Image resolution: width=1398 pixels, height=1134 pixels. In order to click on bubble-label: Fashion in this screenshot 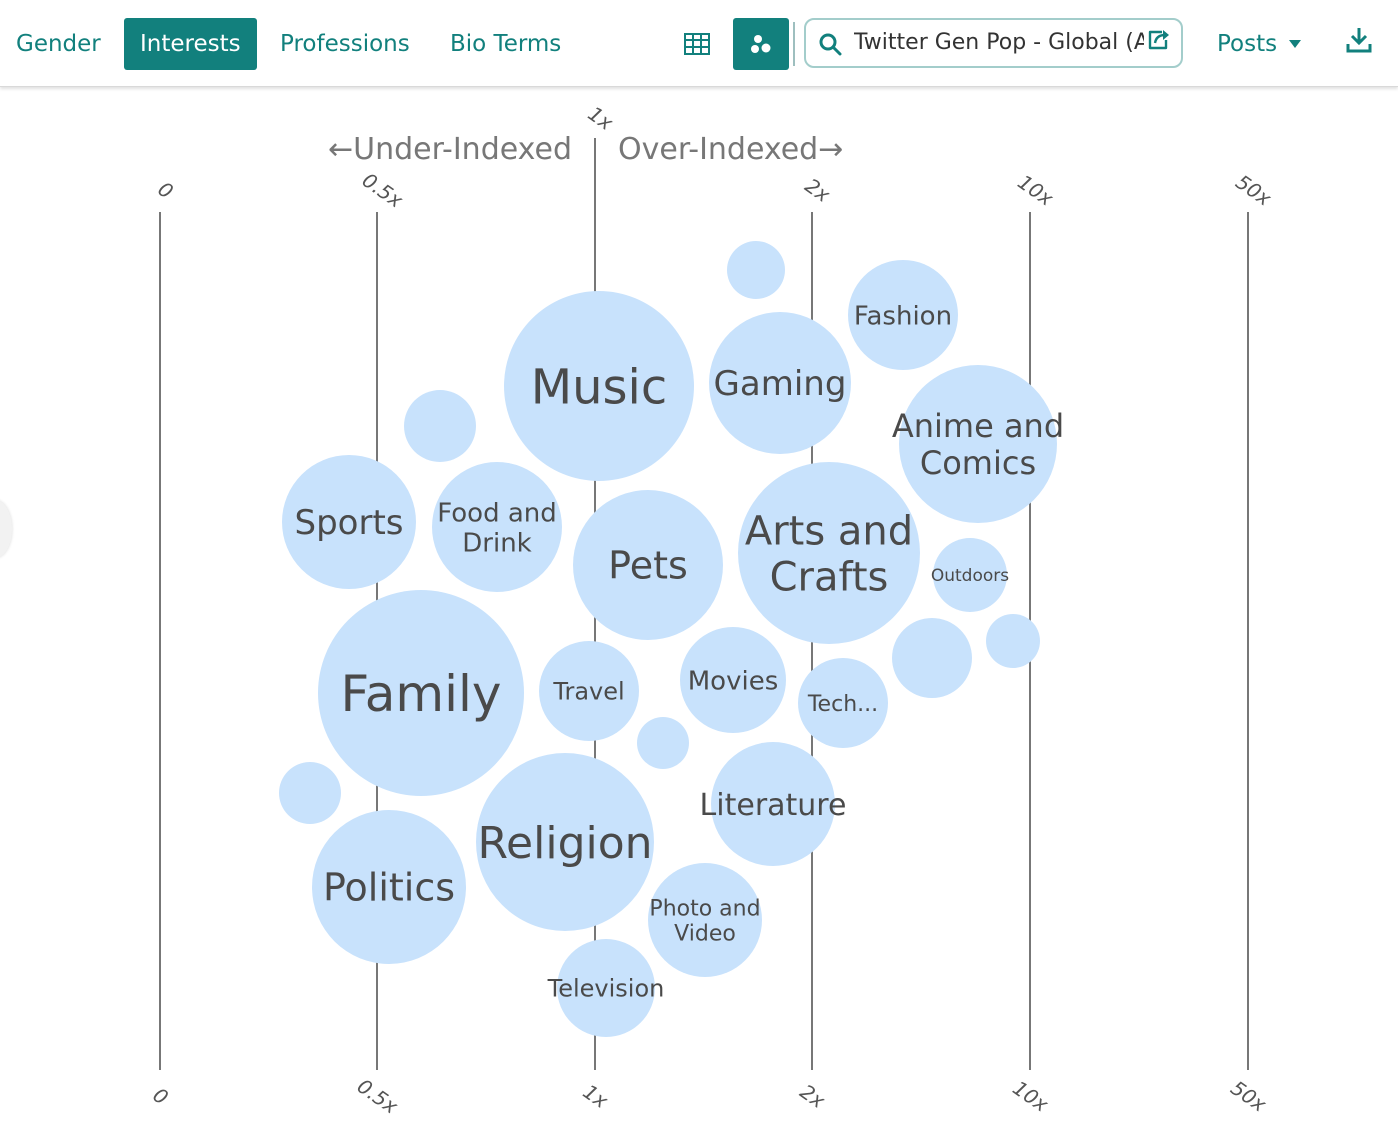, I will do `click(903, 316)`.